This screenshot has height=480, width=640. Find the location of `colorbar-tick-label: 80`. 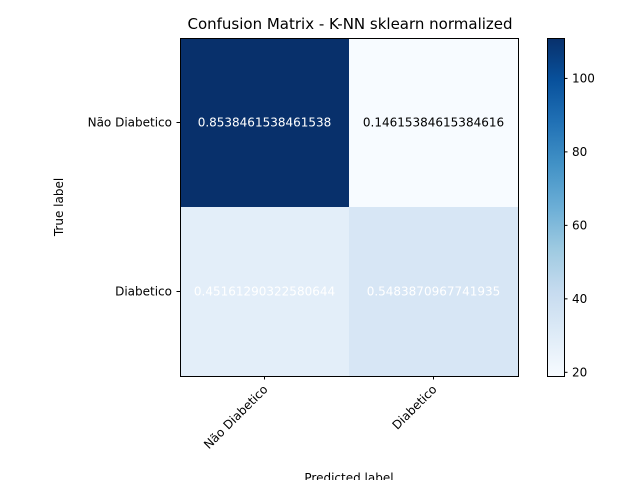

colorbar-tick-label: 80 is located at coordinates (579, 152).